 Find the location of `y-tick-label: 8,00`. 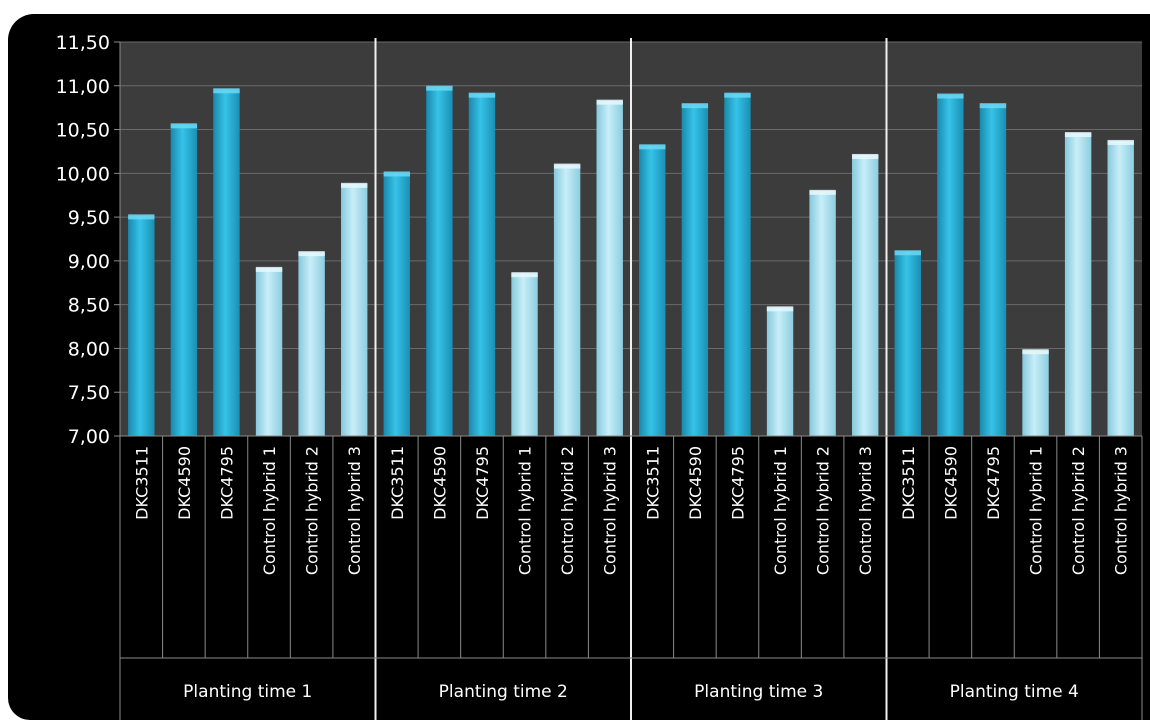

y-tick-label: 8,00 is located at coordinates (89, 349).